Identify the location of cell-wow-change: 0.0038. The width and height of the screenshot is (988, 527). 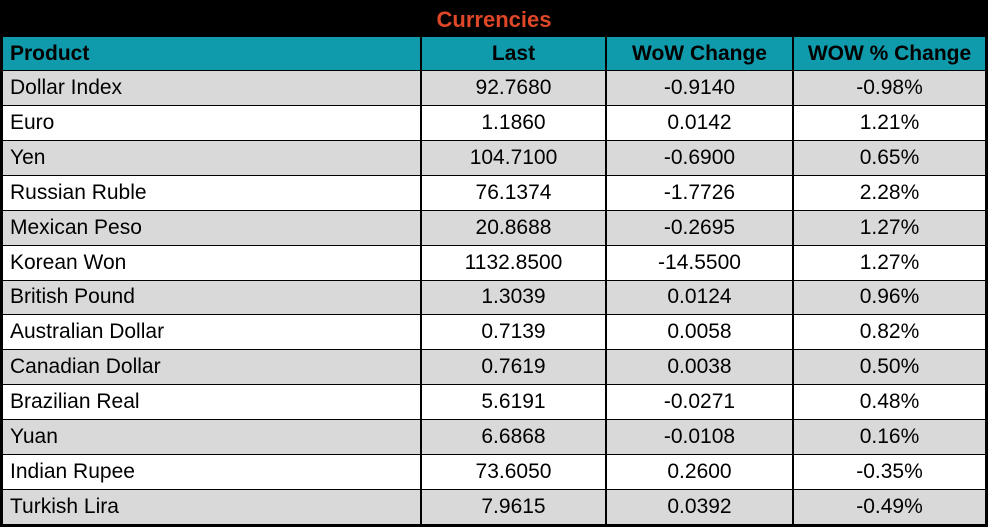
(698, 367).